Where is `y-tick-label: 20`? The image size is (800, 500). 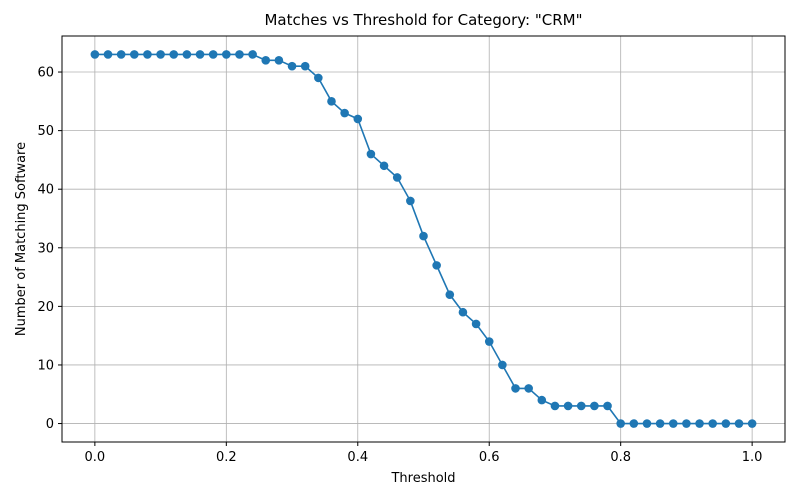
y-tick-label: 20 is located at coordinates (45, 307).